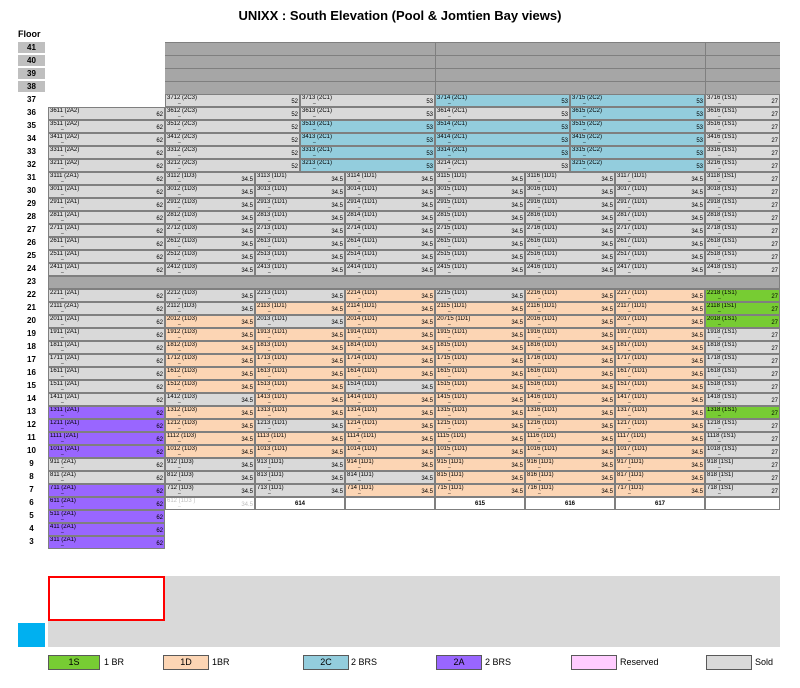 The height and width of the screenshot is (688, 800). What do you see at coordinates (106, 373) in the screenshot?
I see `unit-cell: 1611 (2A1) 62 _` at bounding box center [106, 373].